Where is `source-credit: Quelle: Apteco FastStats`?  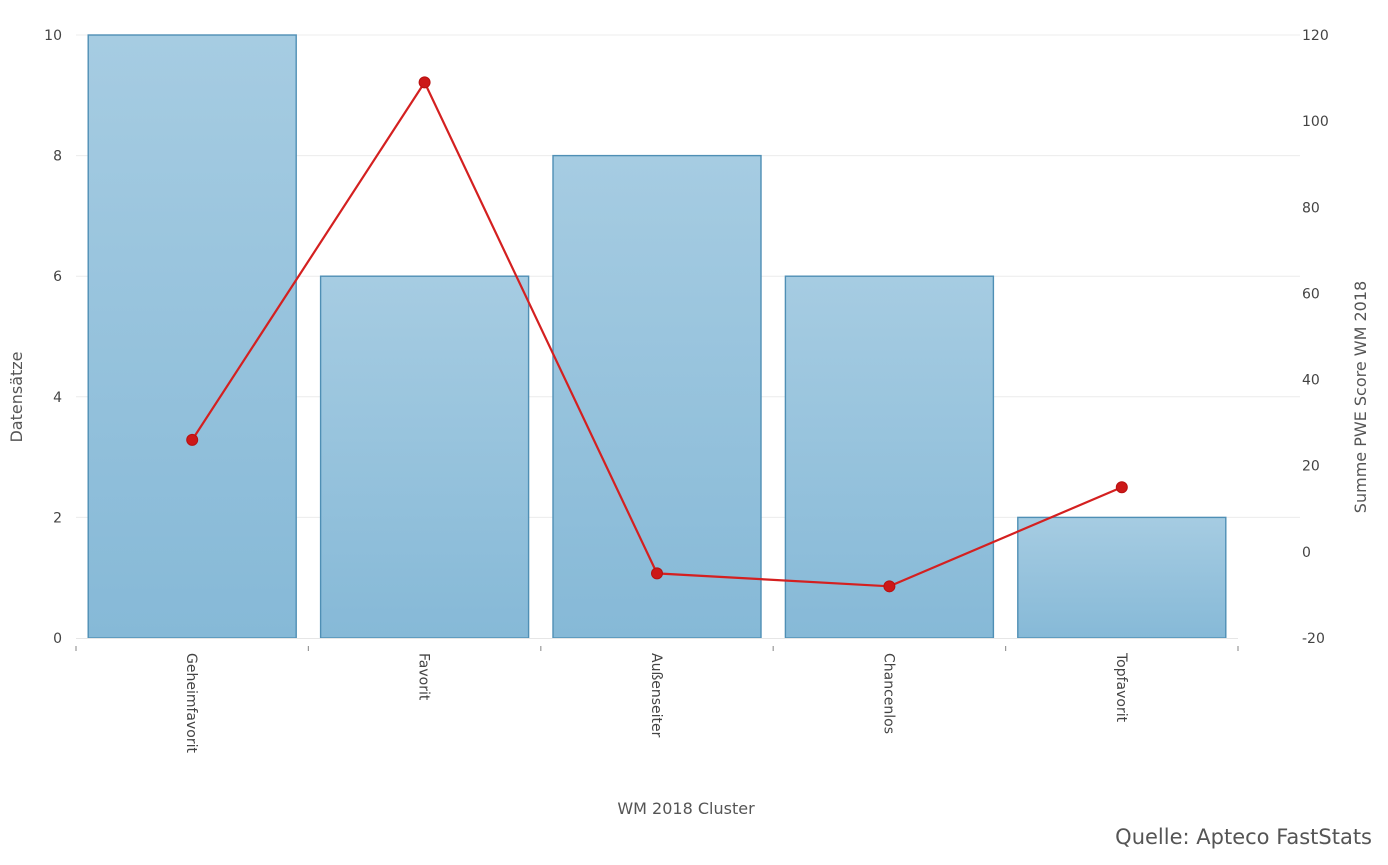 source-credit: Quelle: Apteco FastStats is located at coordinates (1243, 837).